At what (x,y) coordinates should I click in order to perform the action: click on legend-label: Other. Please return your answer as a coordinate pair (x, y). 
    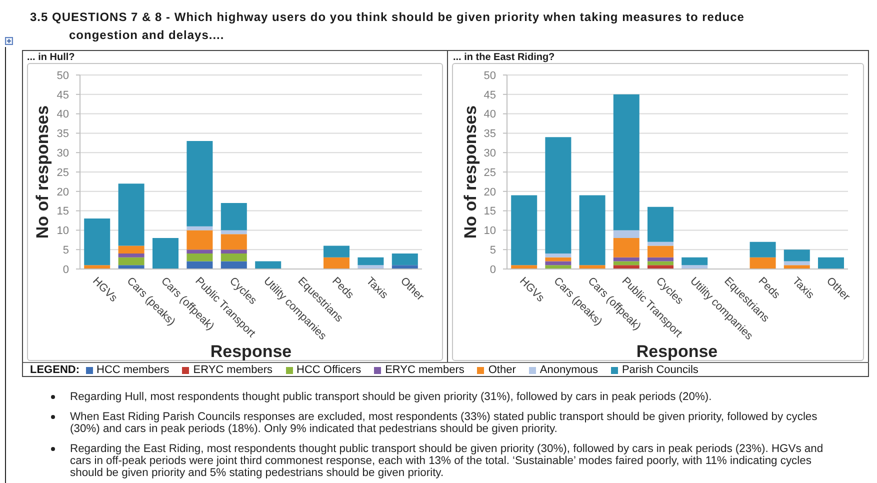
    Looking at the image, I should click on (502, 370).